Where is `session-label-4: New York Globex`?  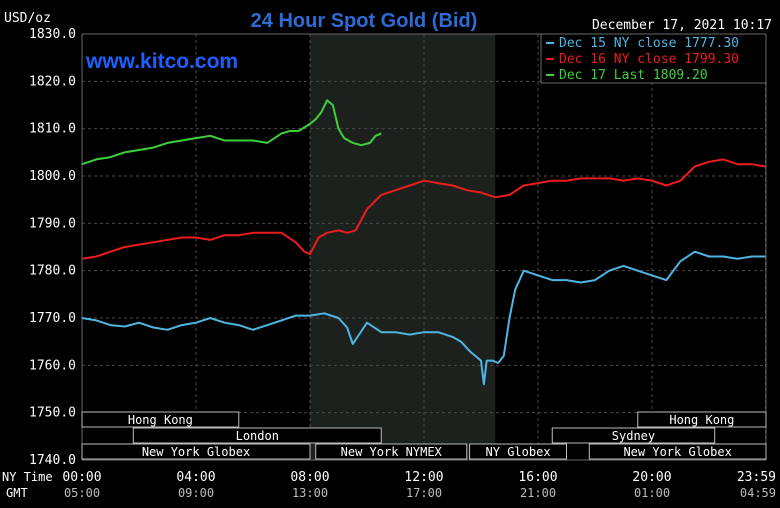
session-label-4: New York Globex is located at coordinates (196, 452).